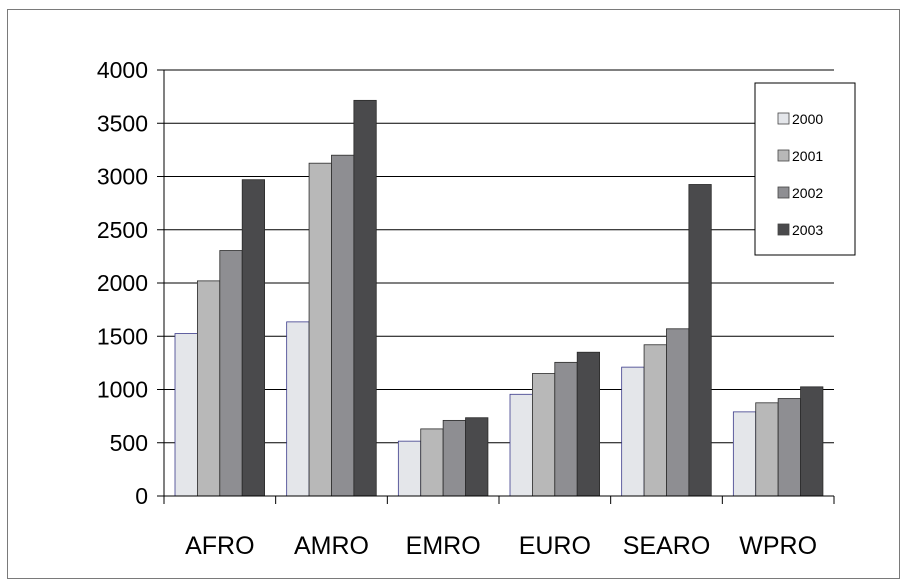 Image resolution: width=911 pixels, height=588 pixels. What do you see at coordinates (320, 329) in the screenshot?
I see `bar-2001-amro` at bounding box center [320, 329].